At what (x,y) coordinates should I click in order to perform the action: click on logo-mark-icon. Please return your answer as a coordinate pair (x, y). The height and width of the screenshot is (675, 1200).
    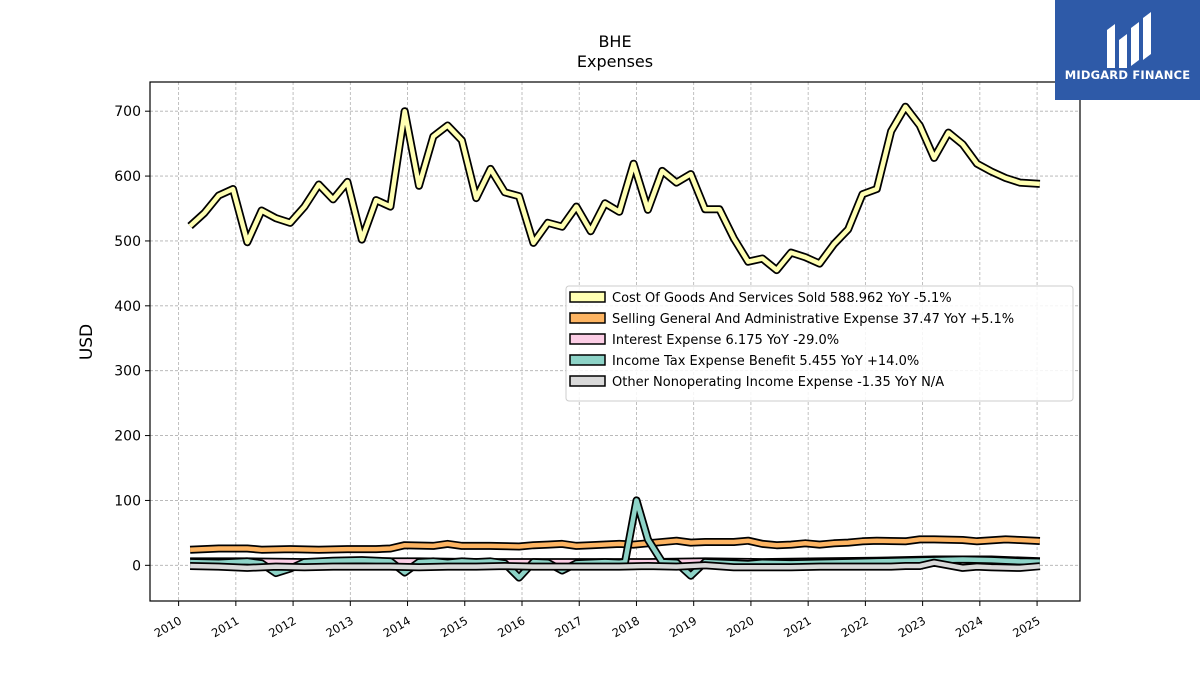
    Looking at the image, I should click on (1129, 40).